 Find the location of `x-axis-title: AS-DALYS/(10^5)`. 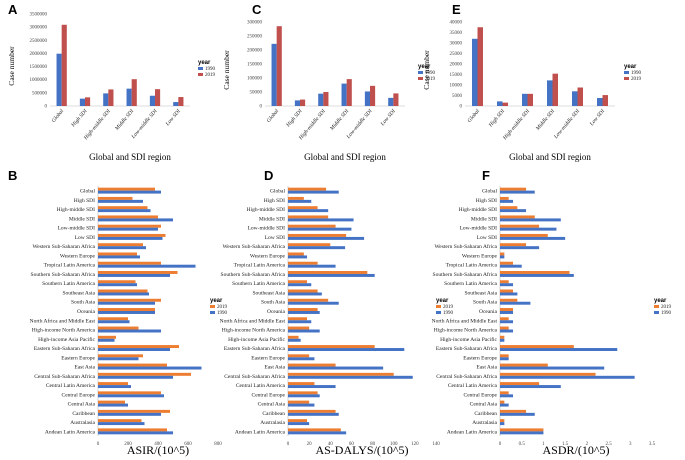

x-axis-title: AS-DALYS/(10^5) is located at coordinates (361, 450).